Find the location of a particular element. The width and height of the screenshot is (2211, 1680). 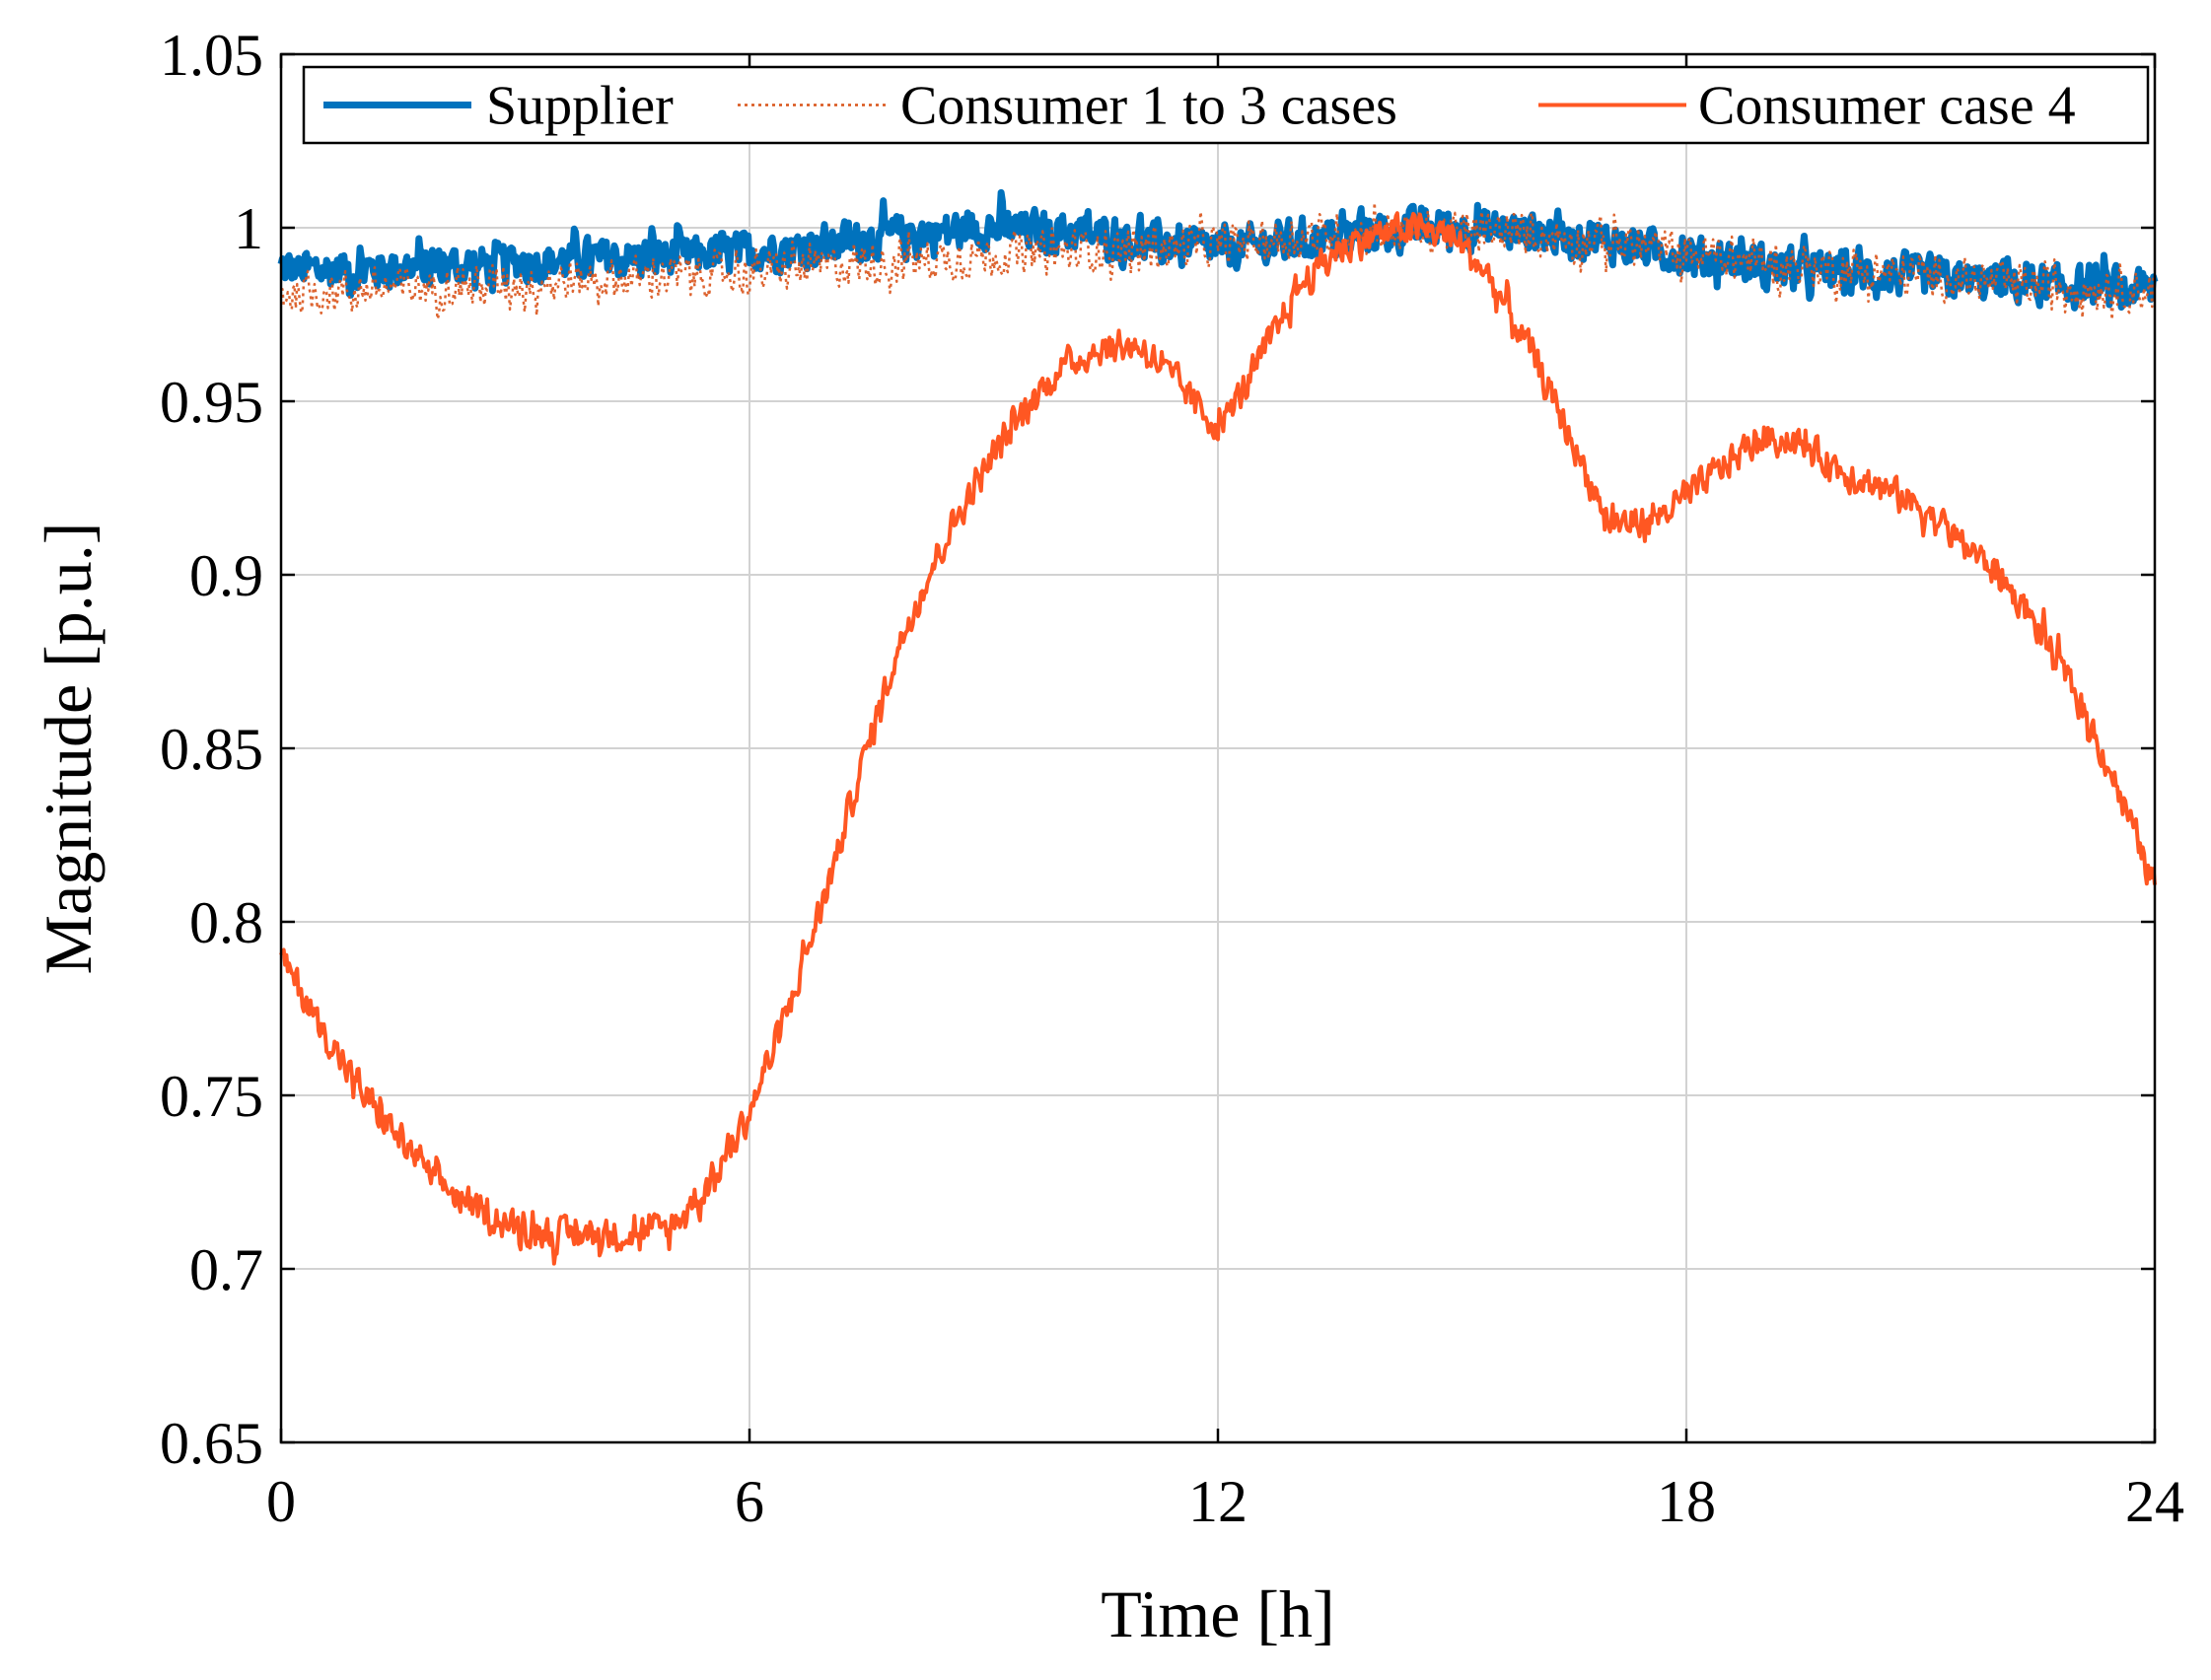

y-tick-label: 0.85 is located at coordinates (212, 749).